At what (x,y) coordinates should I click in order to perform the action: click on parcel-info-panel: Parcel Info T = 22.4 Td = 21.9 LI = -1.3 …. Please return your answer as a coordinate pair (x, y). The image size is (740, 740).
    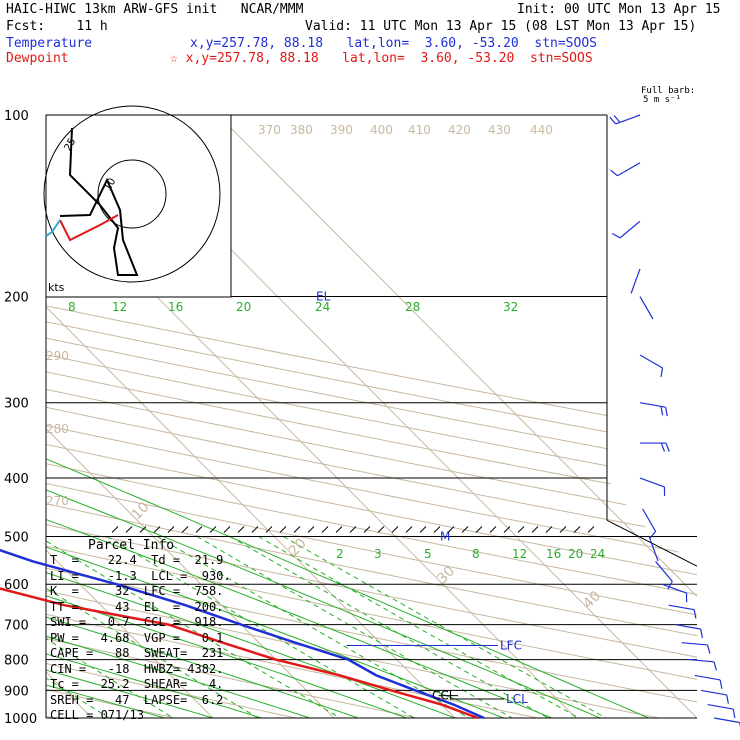
    Looking at the image, I should click on (146, 631).